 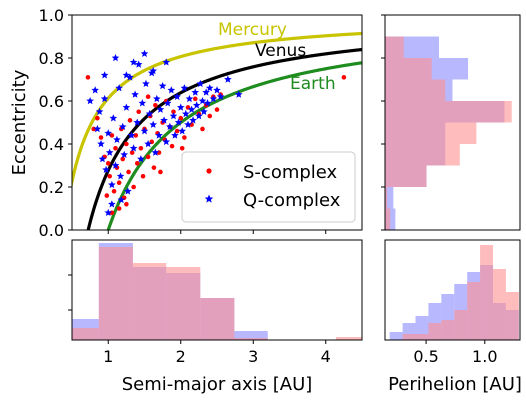 What do you see at coordinates (209, 198) in the screenshot?
I see `legend-marker-q-complex` at bounding box center [209, 198].